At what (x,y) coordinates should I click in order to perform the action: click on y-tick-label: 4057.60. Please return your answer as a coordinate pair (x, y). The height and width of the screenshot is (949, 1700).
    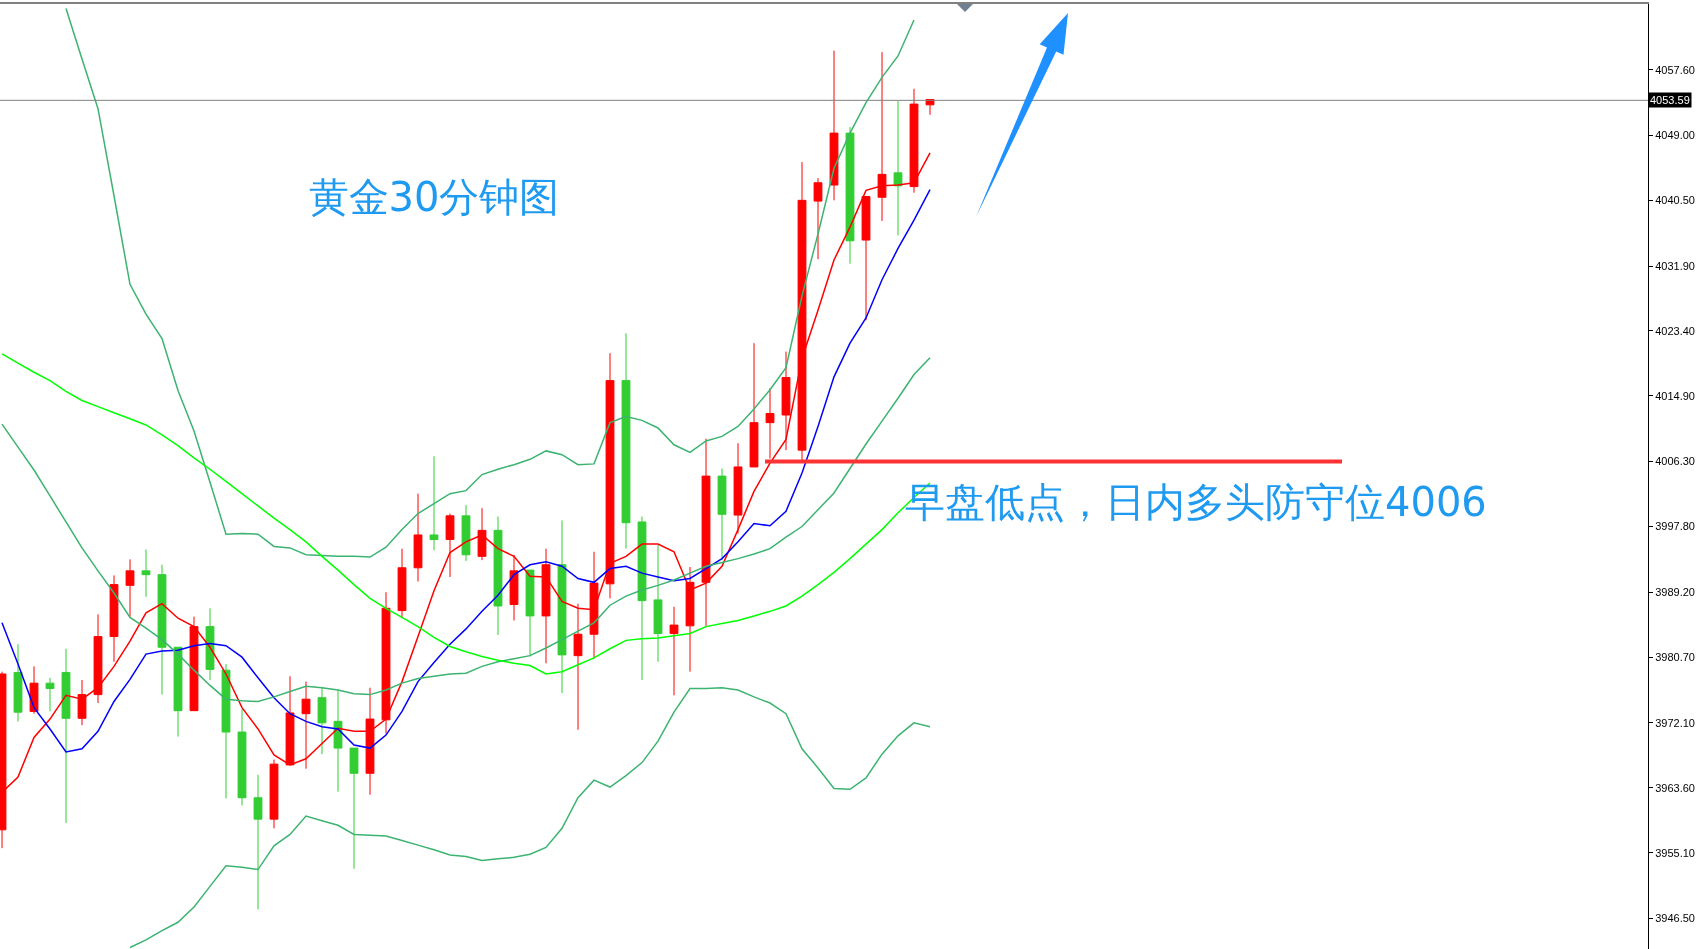
    Looking at the image, I should click on (1675, 69).